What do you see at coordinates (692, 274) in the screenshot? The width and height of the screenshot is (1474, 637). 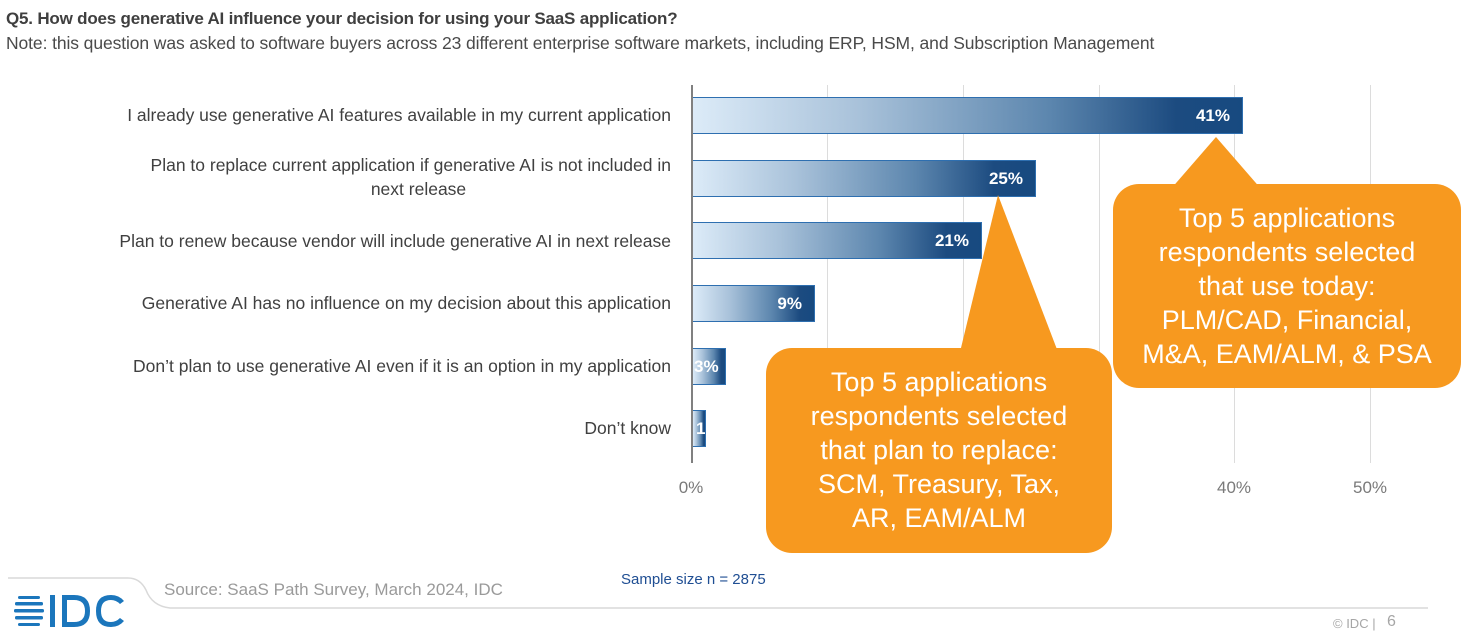 I see `y-axis-line` at bounding box center [692, 274].